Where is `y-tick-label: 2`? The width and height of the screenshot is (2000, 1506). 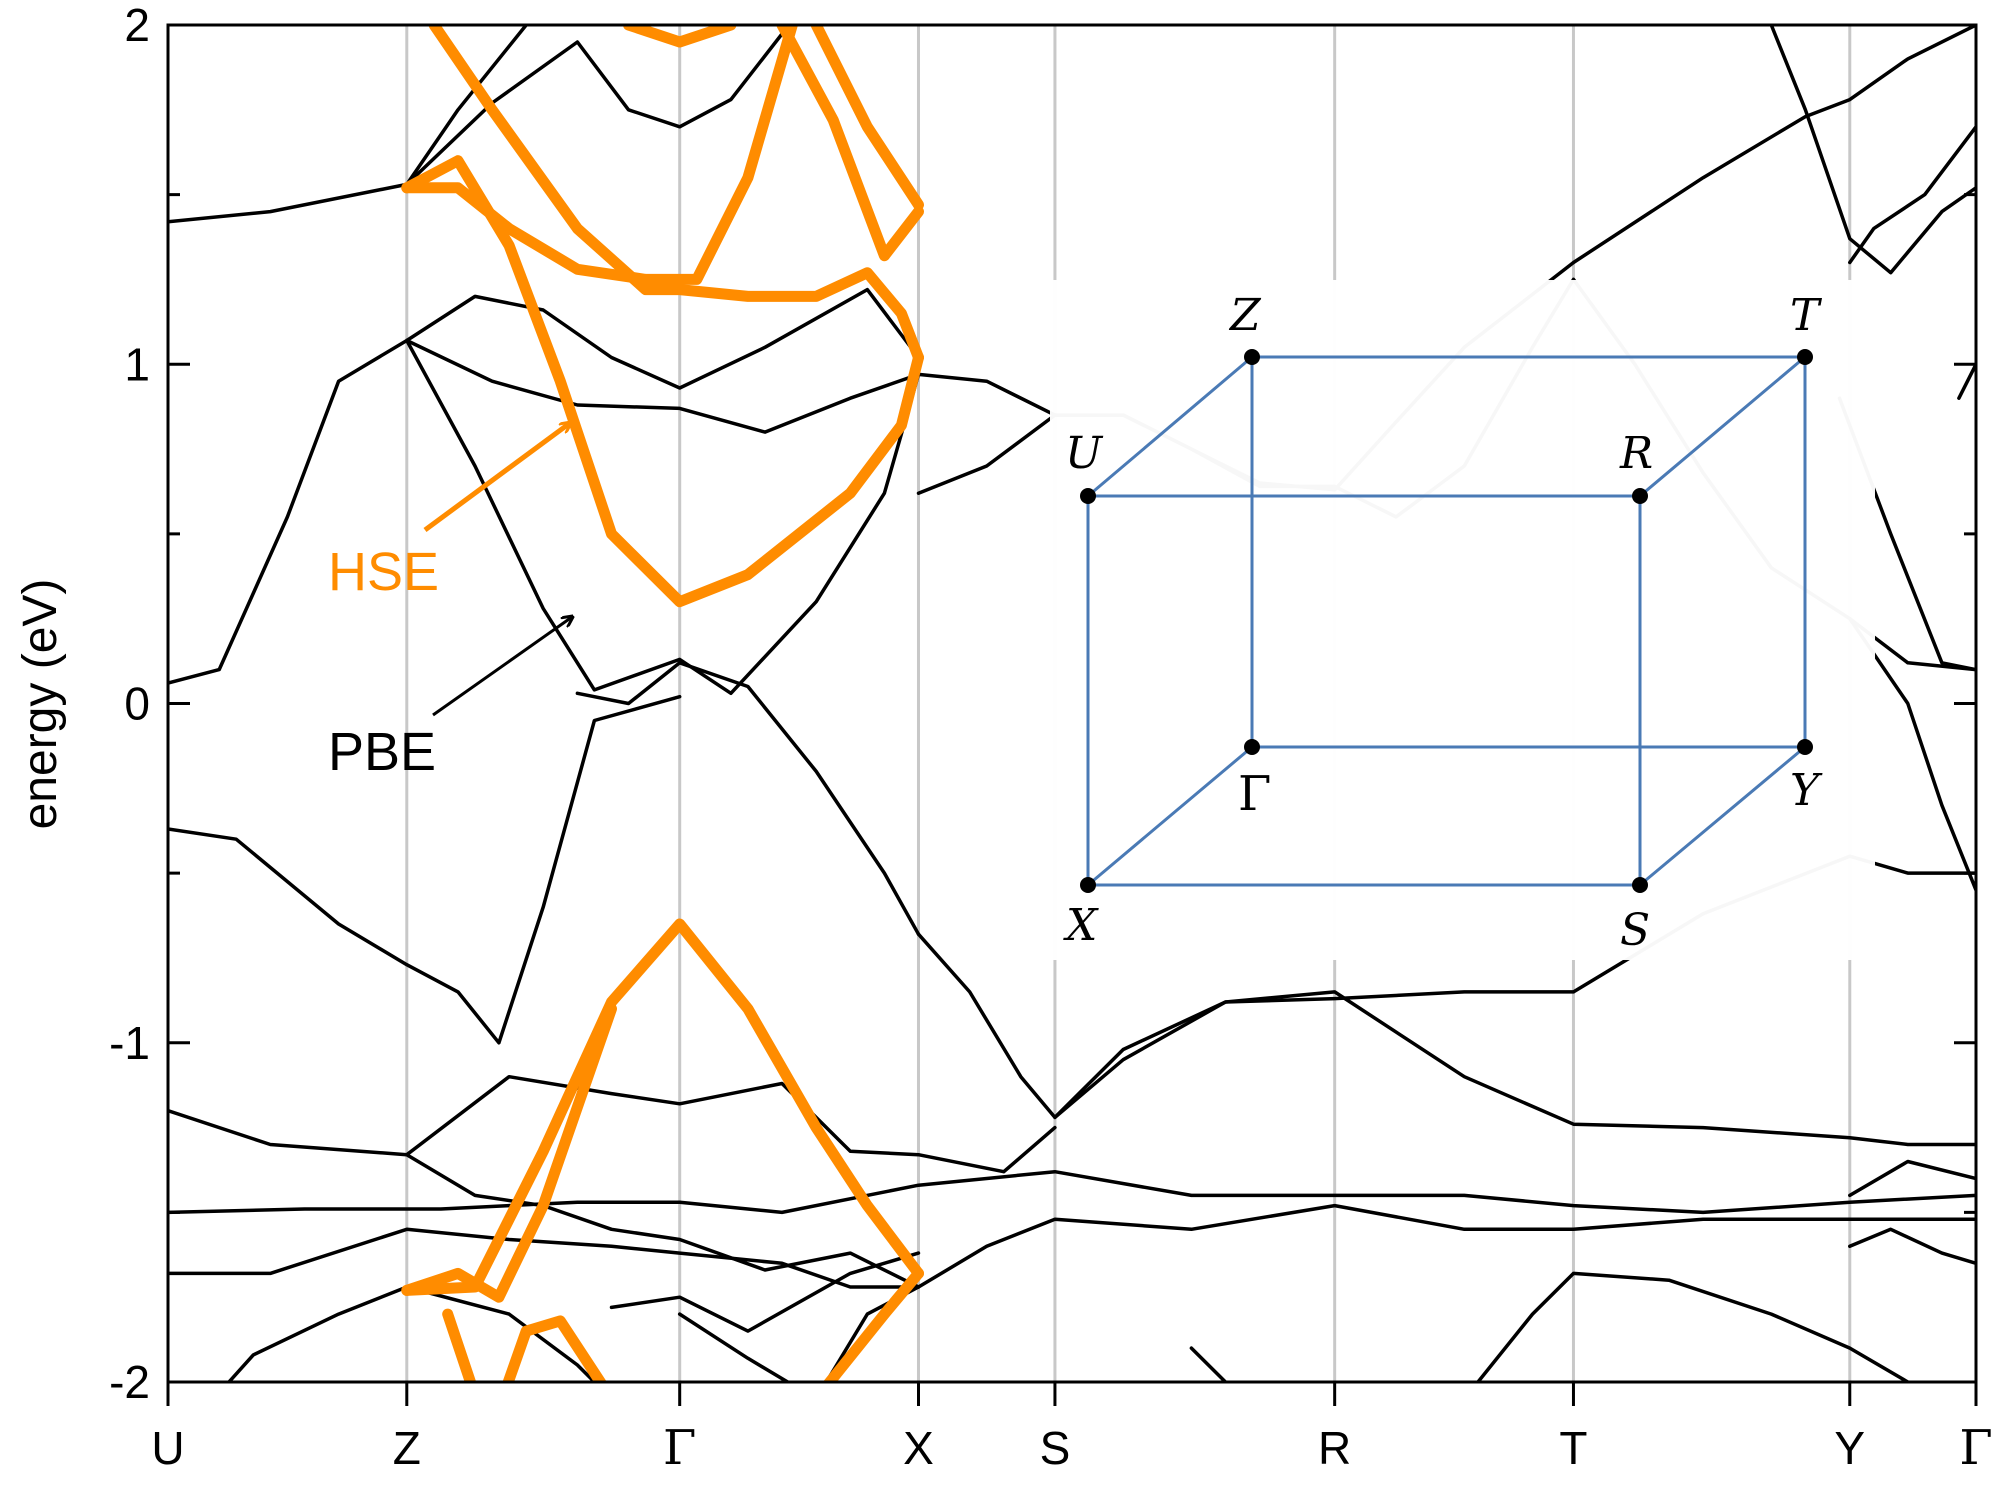 y-tick-label: 2 is located at coordinates (137, 25).